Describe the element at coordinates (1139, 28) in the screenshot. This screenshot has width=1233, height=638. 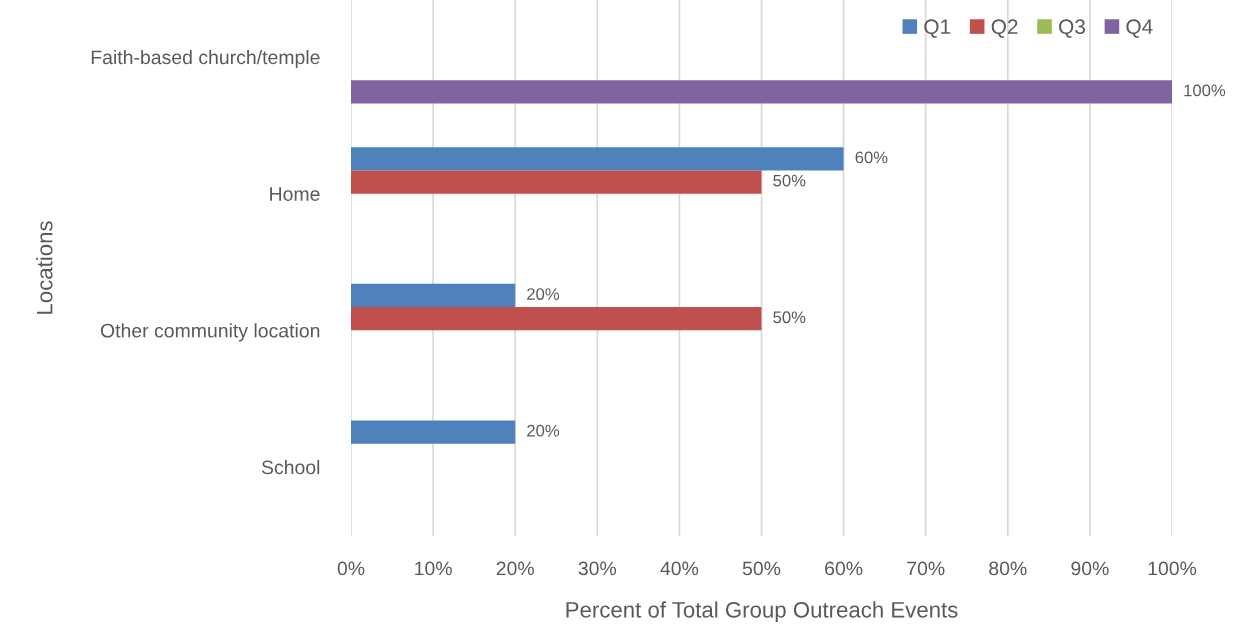
I see `legend-label: Q4` at that location.